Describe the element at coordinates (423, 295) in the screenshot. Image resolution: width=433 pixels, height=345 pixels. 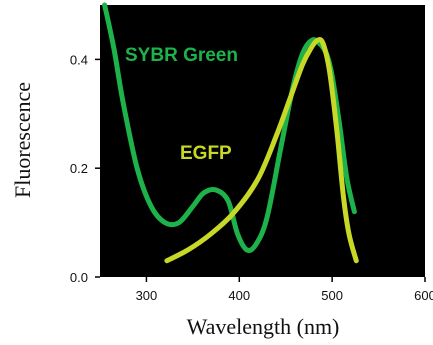
I see `x-tick-label: 600` at that location.